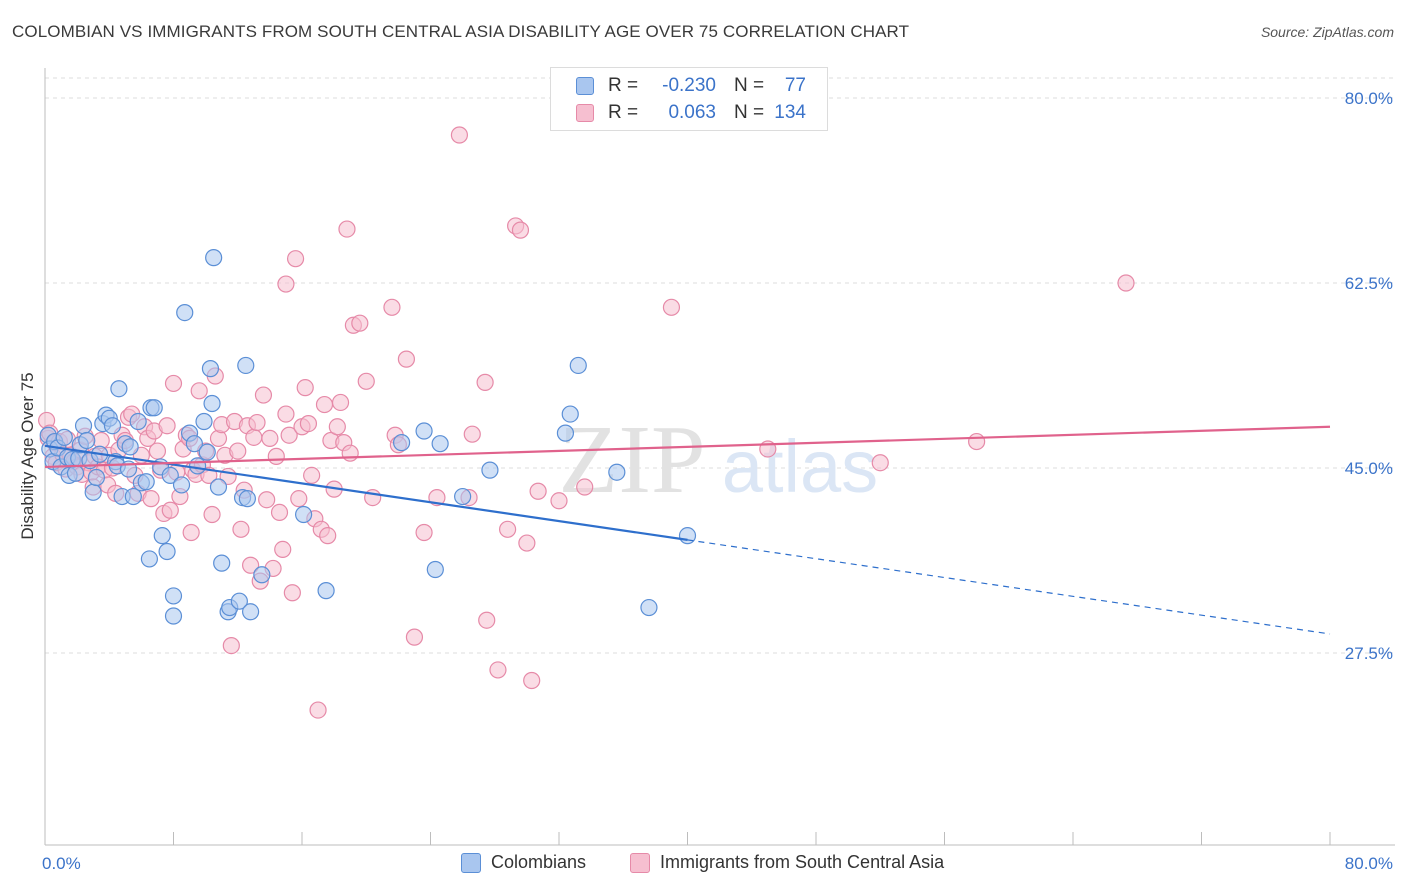 This screenshot has height=892, width=1406. Describe the element at coordinates (795, 85) in the screenshot. I see `n-value: 77` at that location.